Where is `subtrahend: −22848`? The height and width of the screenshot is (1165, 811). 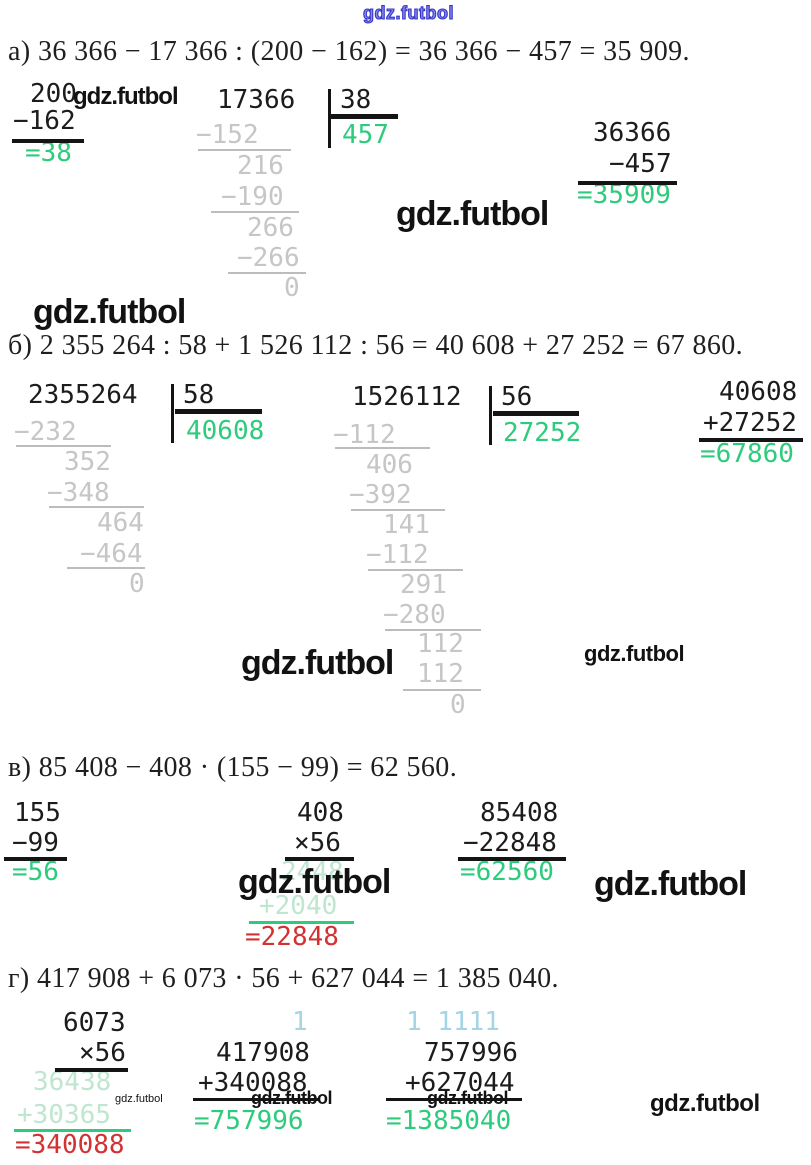 subtrahend: −22848 is located at coordinates (510, 843).